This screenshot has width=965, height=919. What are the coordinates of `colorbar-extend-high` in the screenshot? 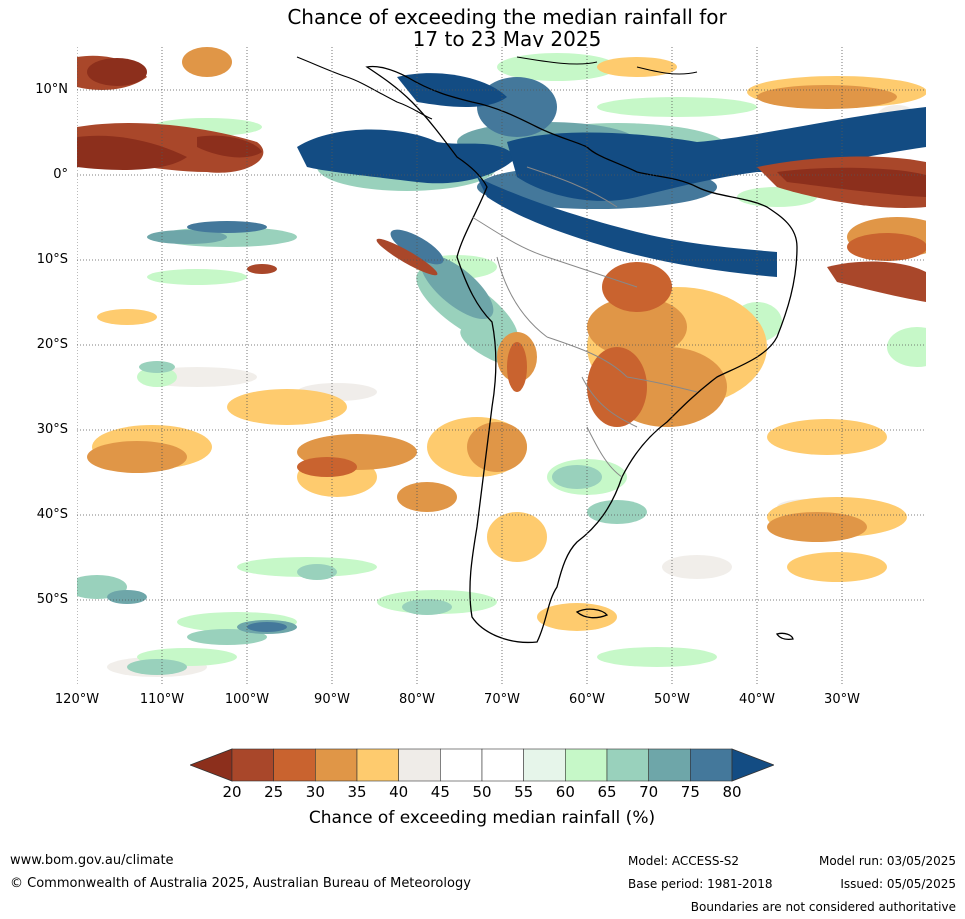 It's located at (752, 765).